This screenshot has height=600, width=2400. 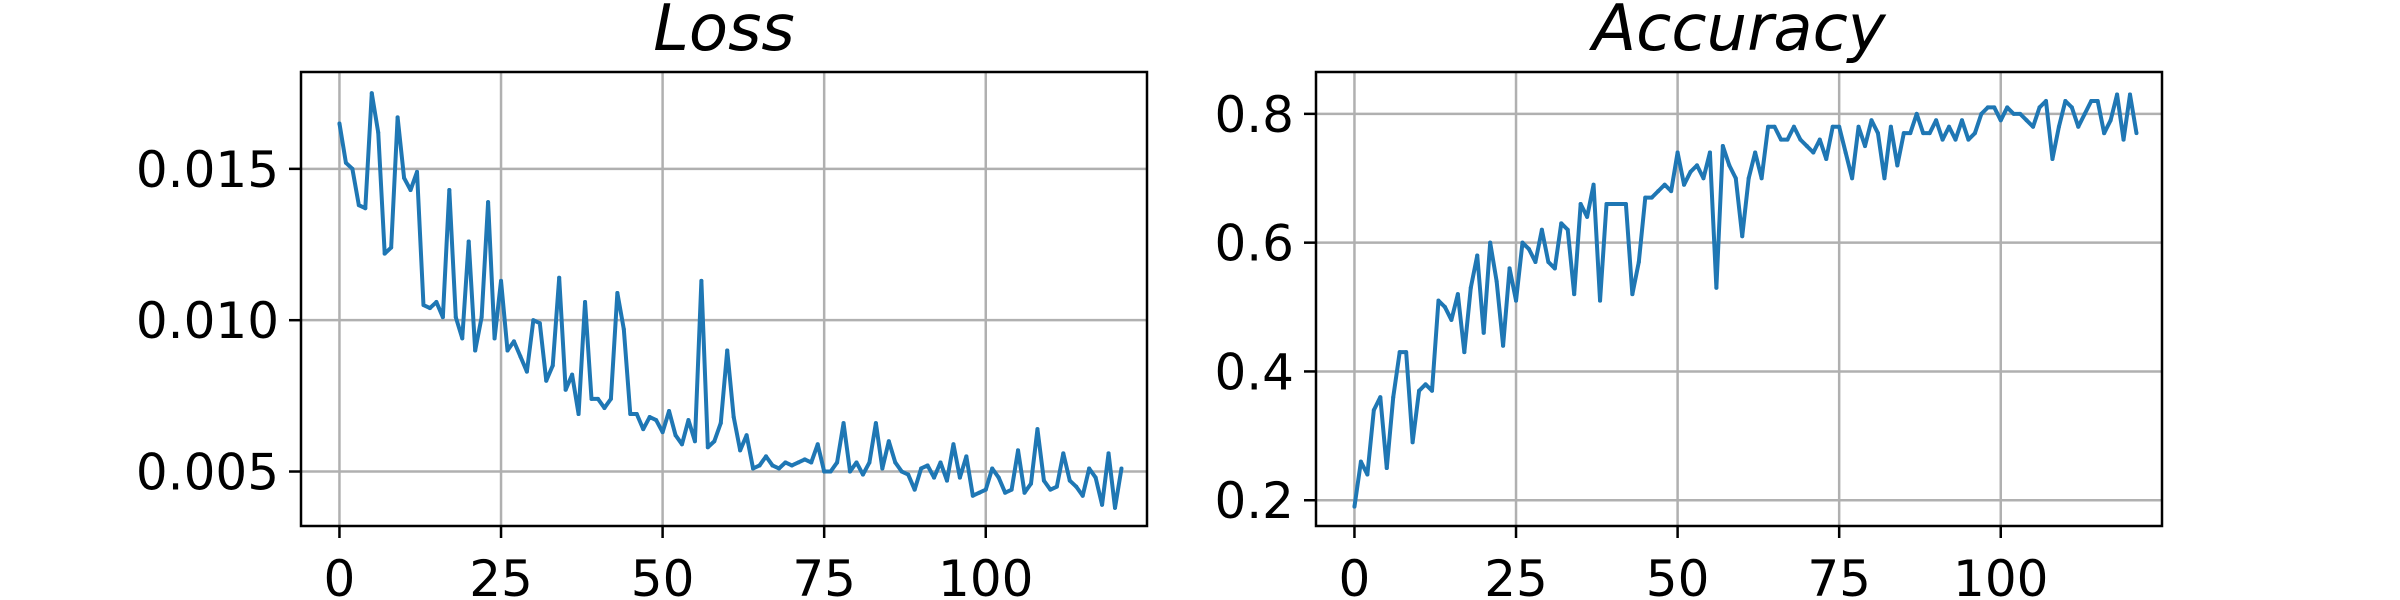 What do you see at coordinates (1516, 575) in the screenshot?
I see `accuracy-x-tick-label-1: 25` at bounding box center [1516, 575].